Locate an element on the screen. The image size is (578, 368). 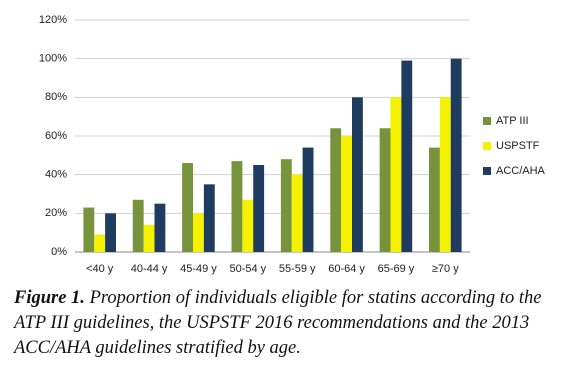
x-tick-label: 55-59 y is located at coordinates (297, 269).